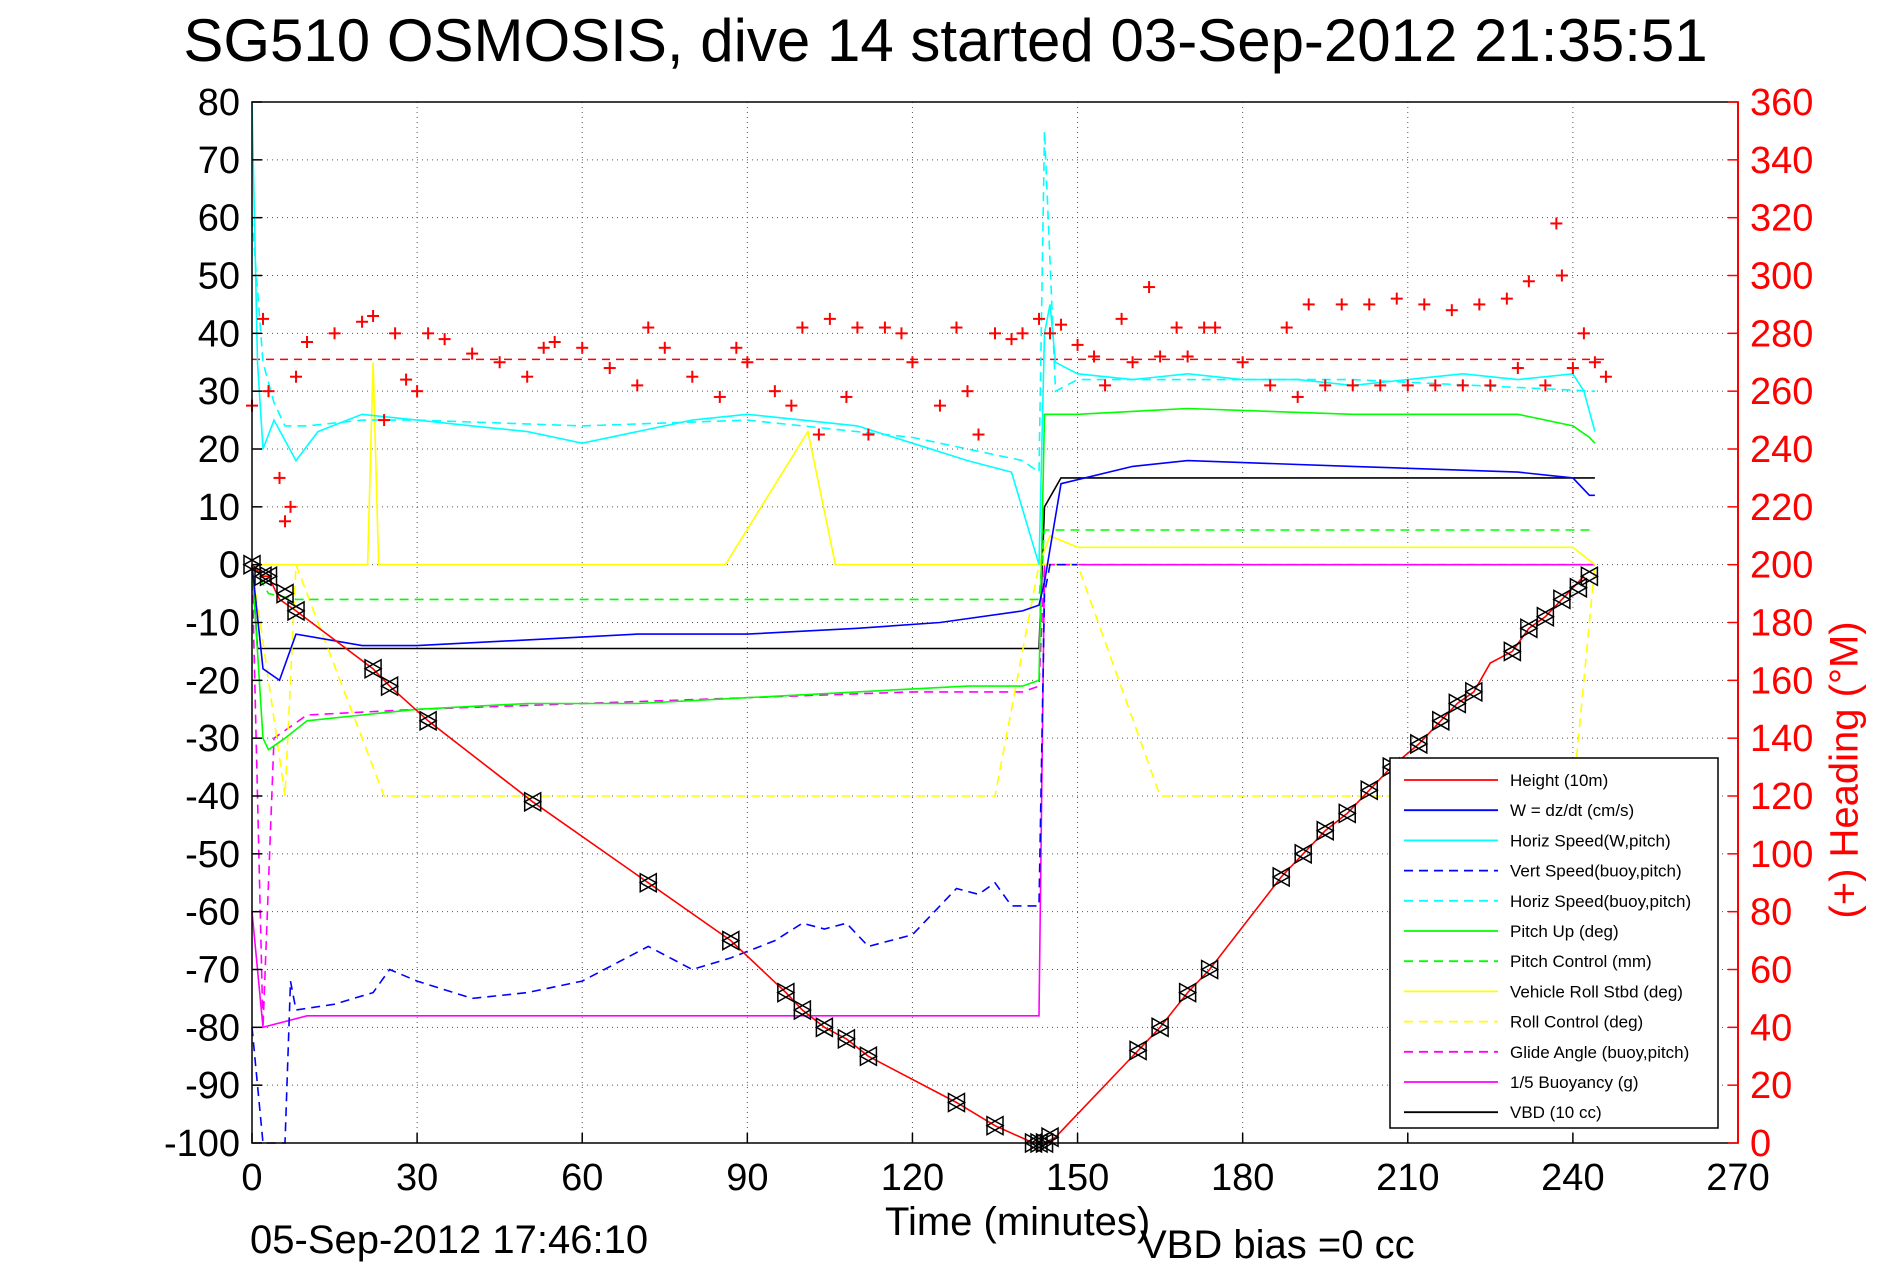 The image size is (1891, 1268). I want to click on x-tick-label: 270, so click(1737, 1178).